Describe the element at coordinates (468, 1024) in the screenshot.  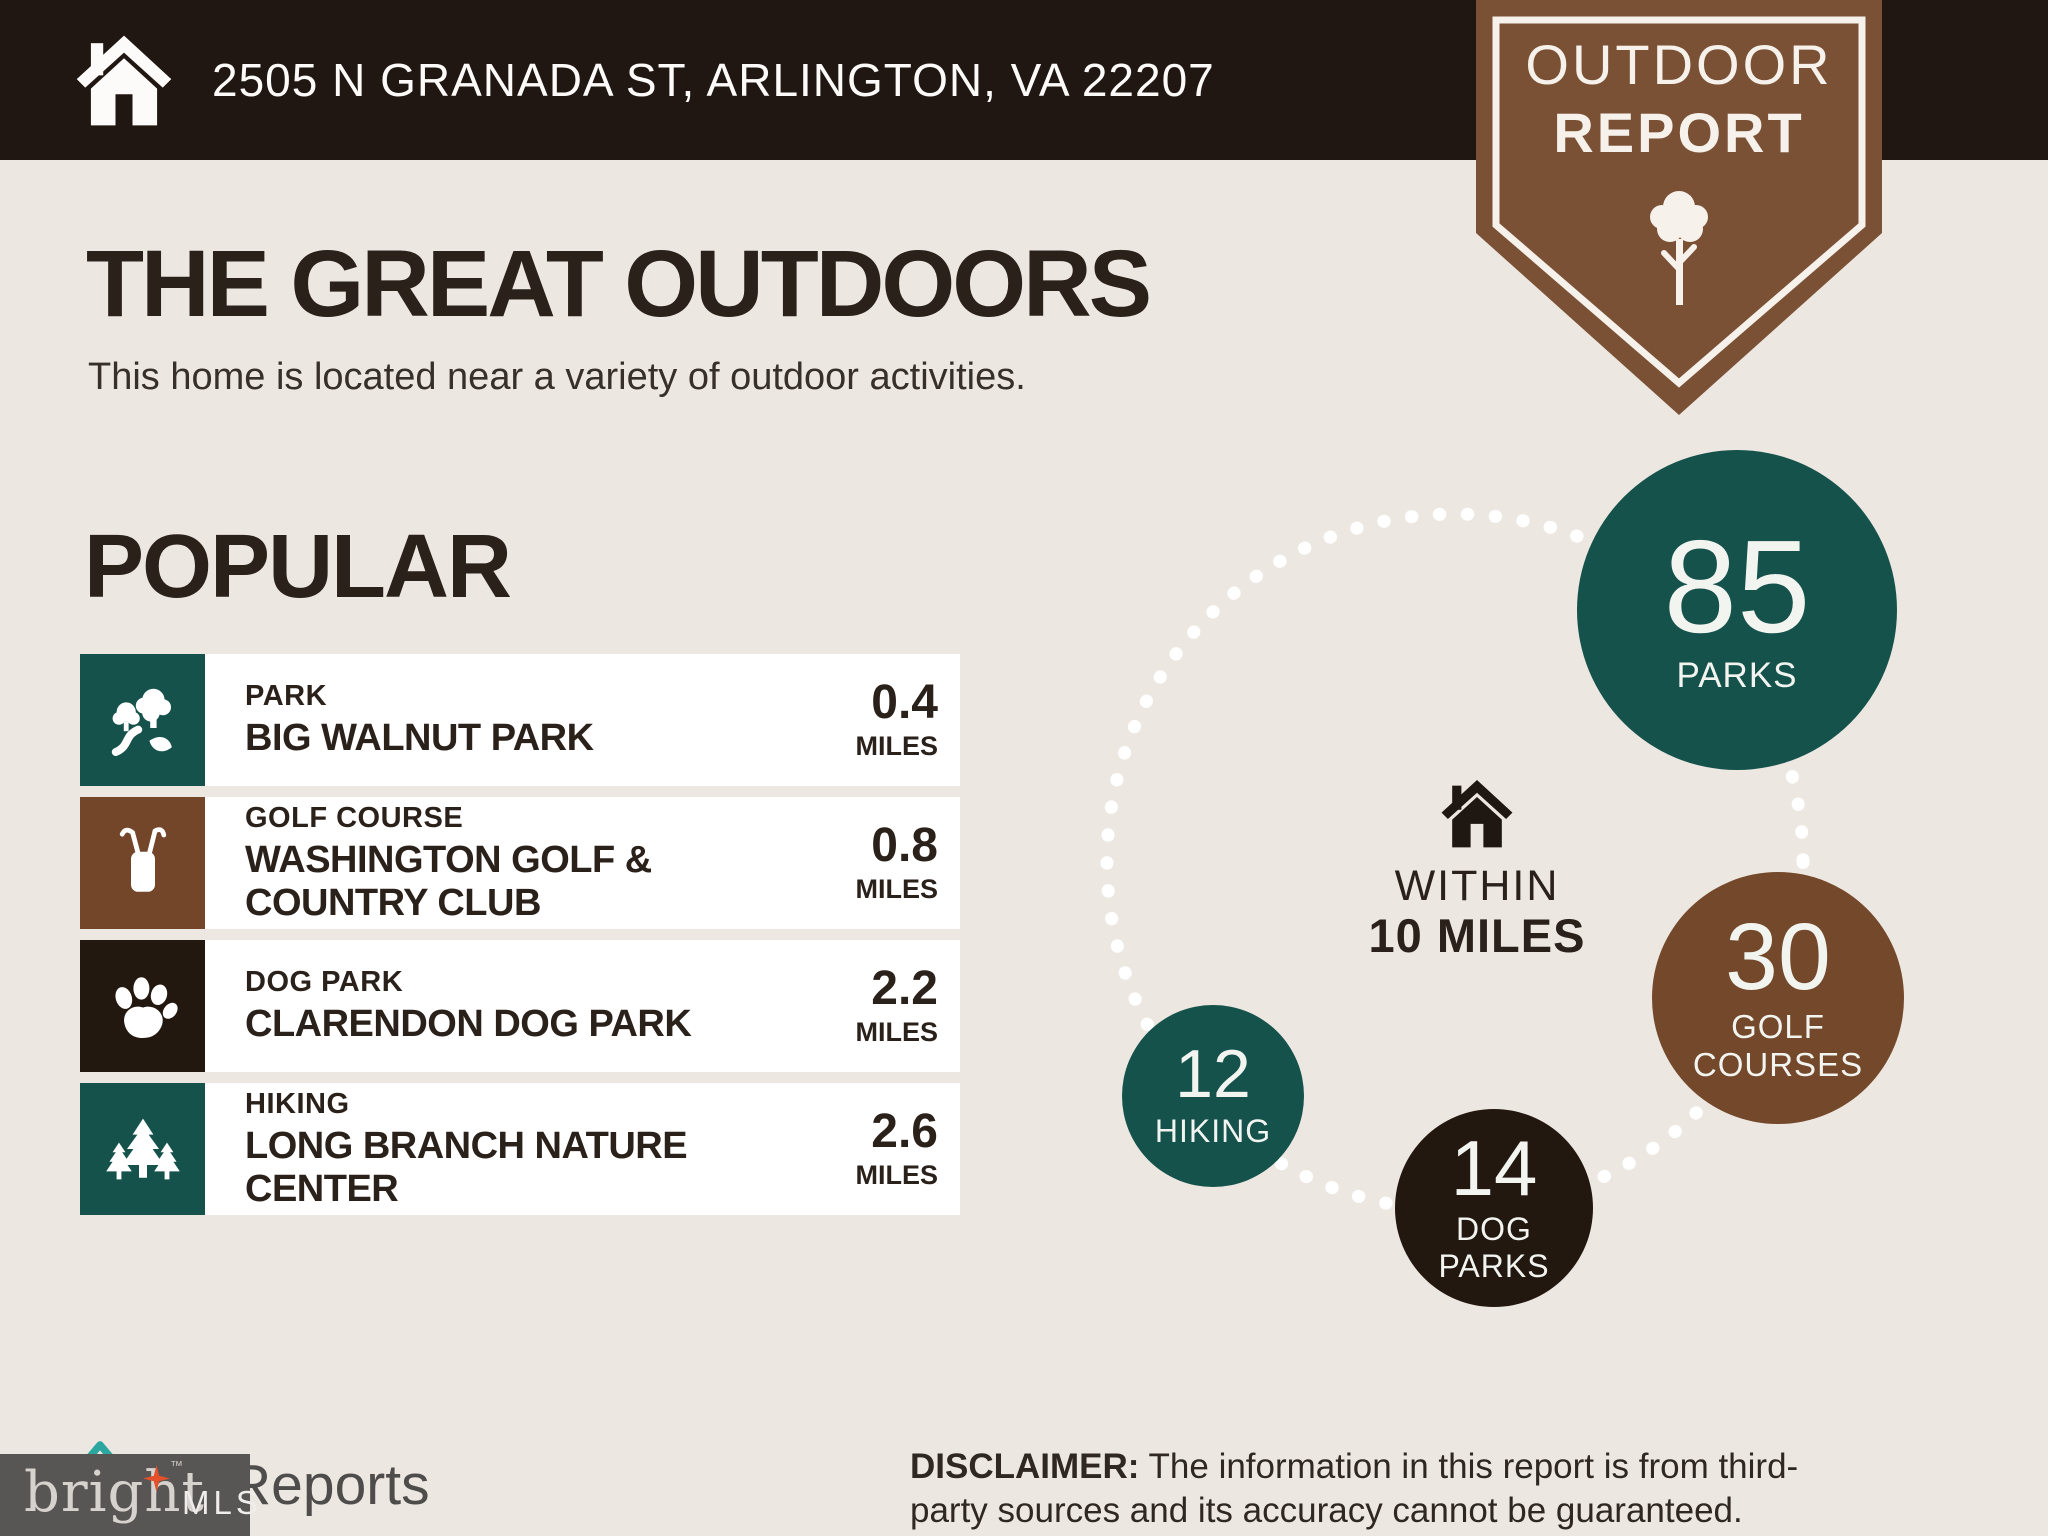
I see `place-name: CLARENDON DOG PARK` at that location.